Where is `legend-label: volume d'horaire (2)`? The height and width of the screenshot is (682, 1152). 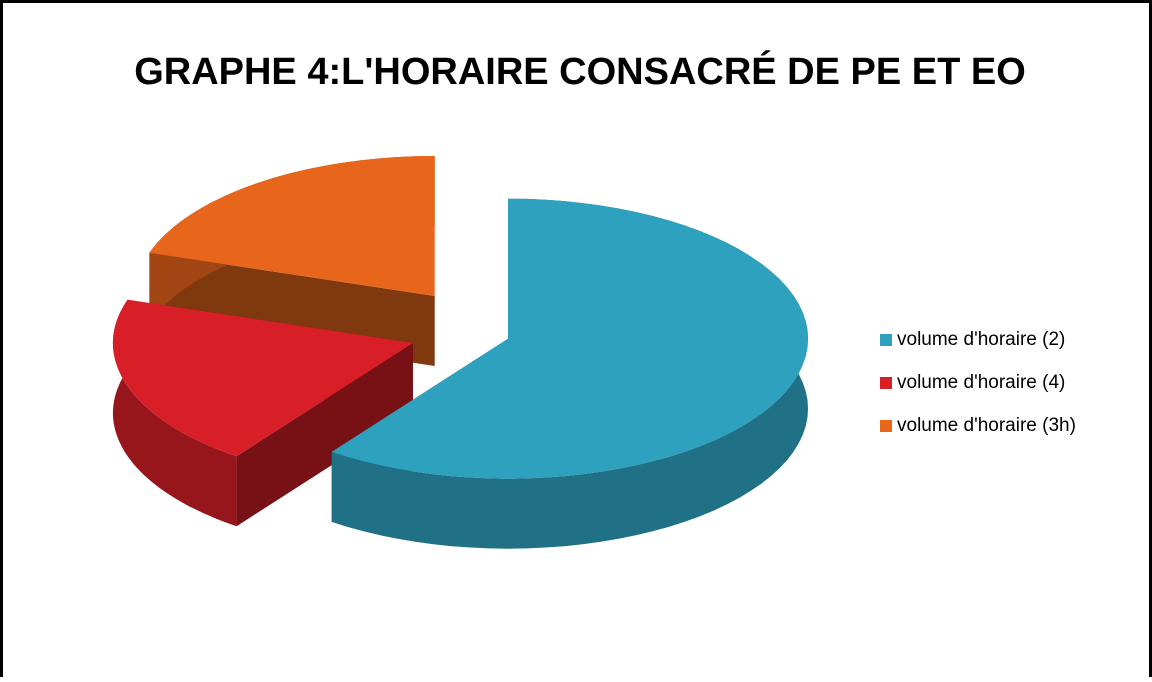 legend-label: volume d'horaire (2) is located at coordinates (981, 339).